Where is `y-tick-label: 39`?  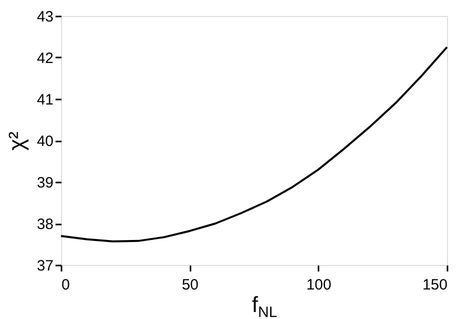 y-tick-label: 39 is located at coordinates (45, 183).